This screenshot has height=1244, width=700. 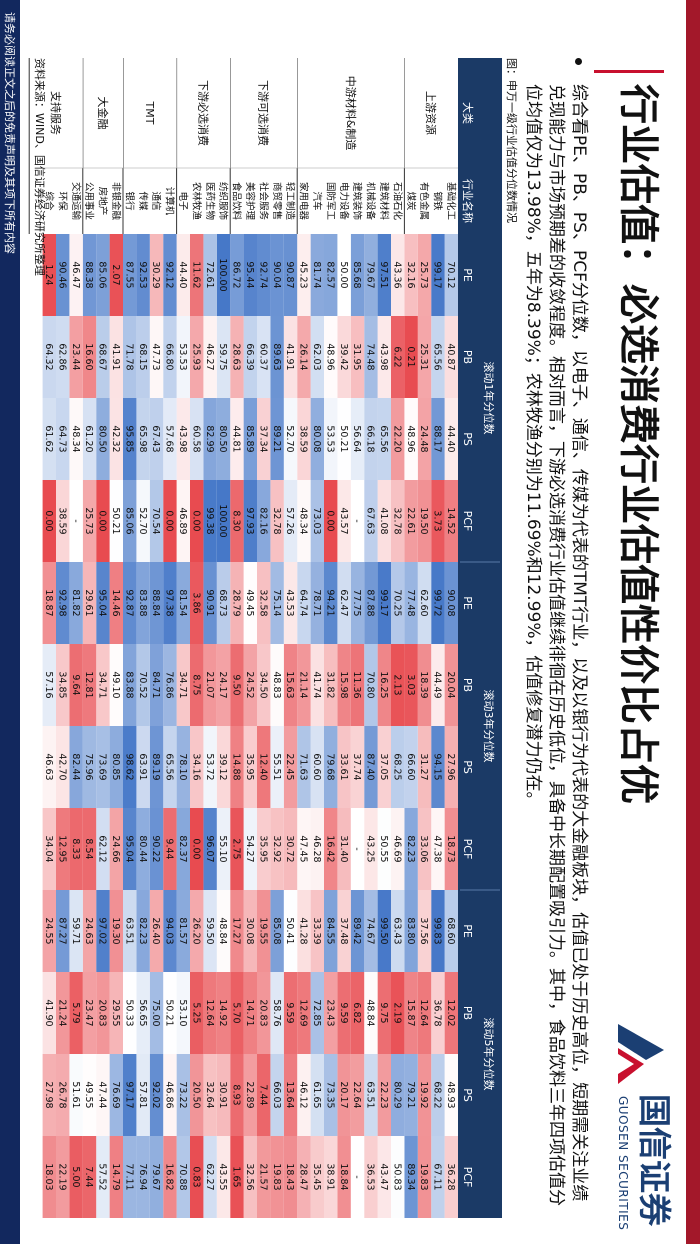 I want to click on percentile-value: 46.89, so click(x=182, y=520).